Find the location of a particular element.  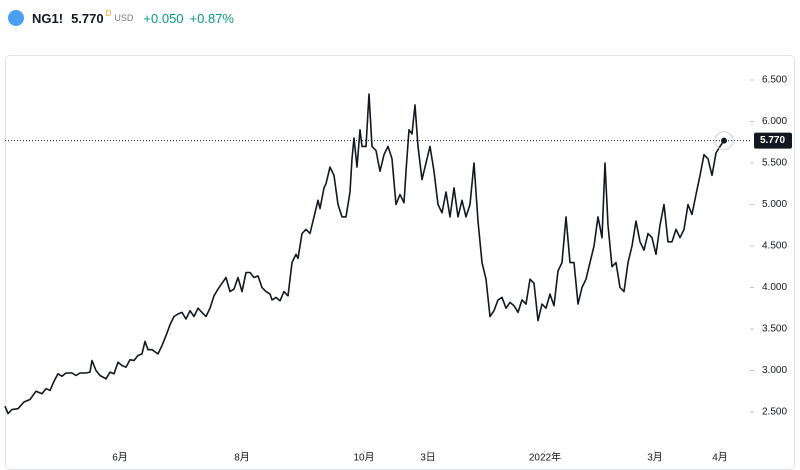

y-tick-label: 4.000 is located at coordinates (774, 287).